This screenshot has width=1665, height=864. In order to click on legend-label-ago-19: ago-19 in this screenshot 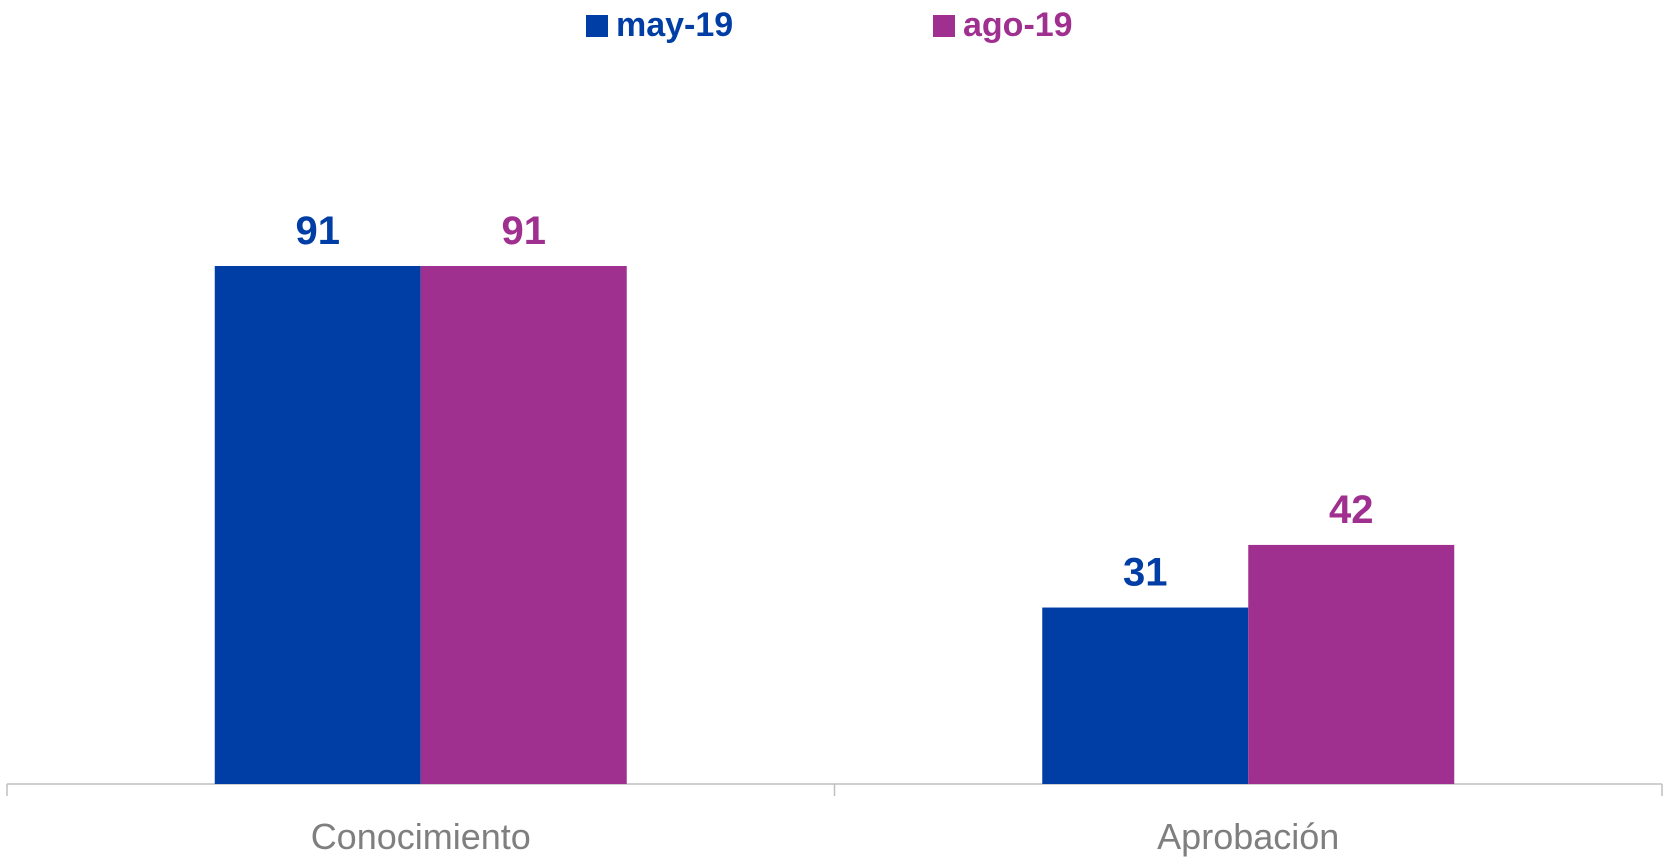, I will do `click(1018, 25)`.